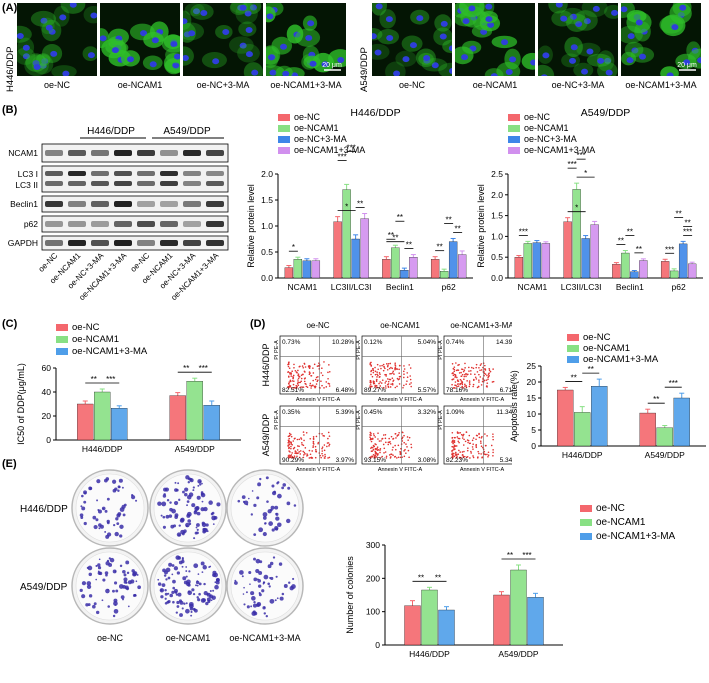 The height and width of the screenshot is (683, 709). What do you see at coordinates (21, 404) in the screenshot?
I see `y-axis-label: IC50 of DDP(μg/mL)` at bounding box center [21, 404].